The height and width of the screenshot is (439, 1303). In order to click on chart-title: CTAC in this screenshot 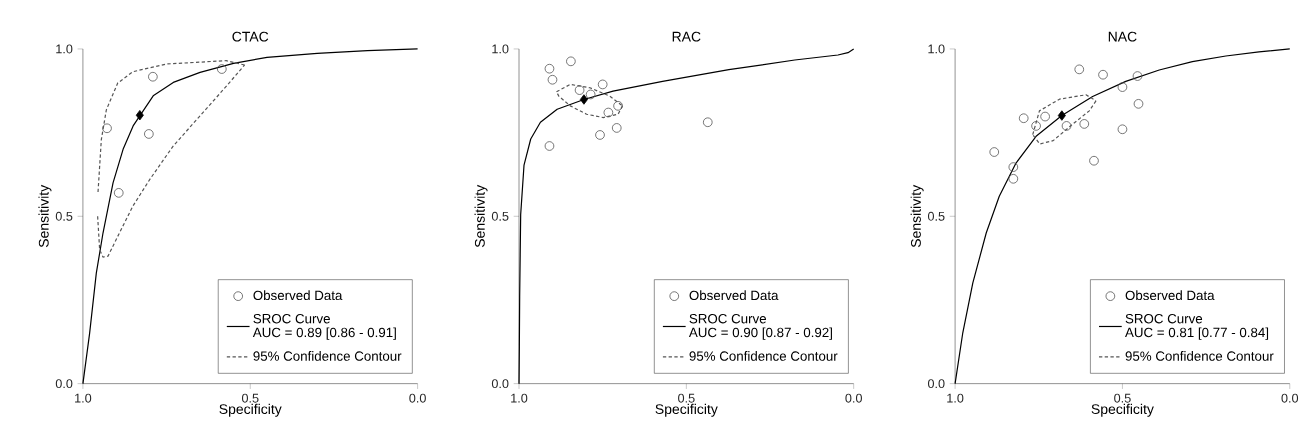, I will do `click(250, 36)`.